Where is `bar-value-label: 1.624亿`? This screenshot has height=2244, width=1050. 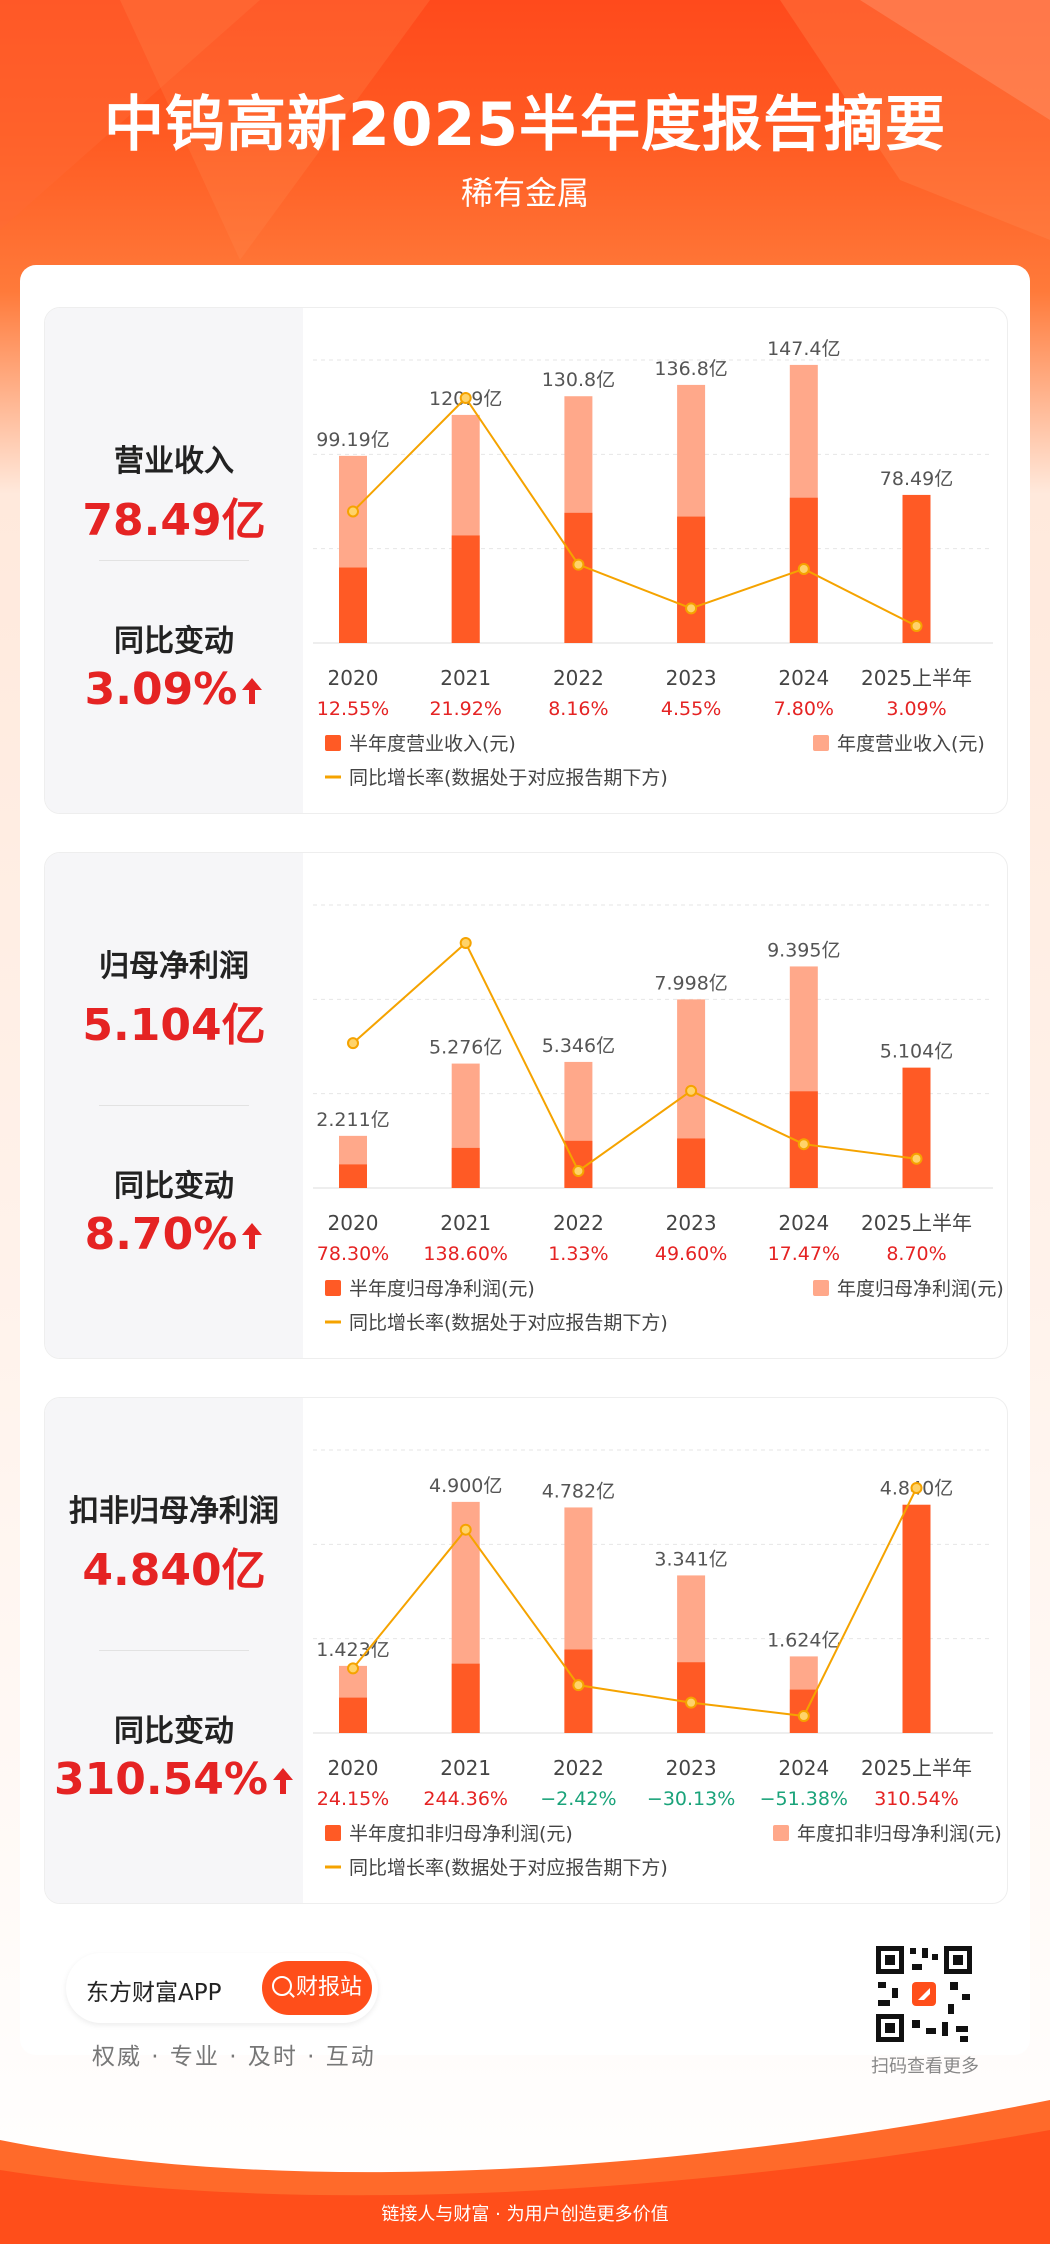 bar-value-label: 1.624亿 is located at coordinates (803, 1640).